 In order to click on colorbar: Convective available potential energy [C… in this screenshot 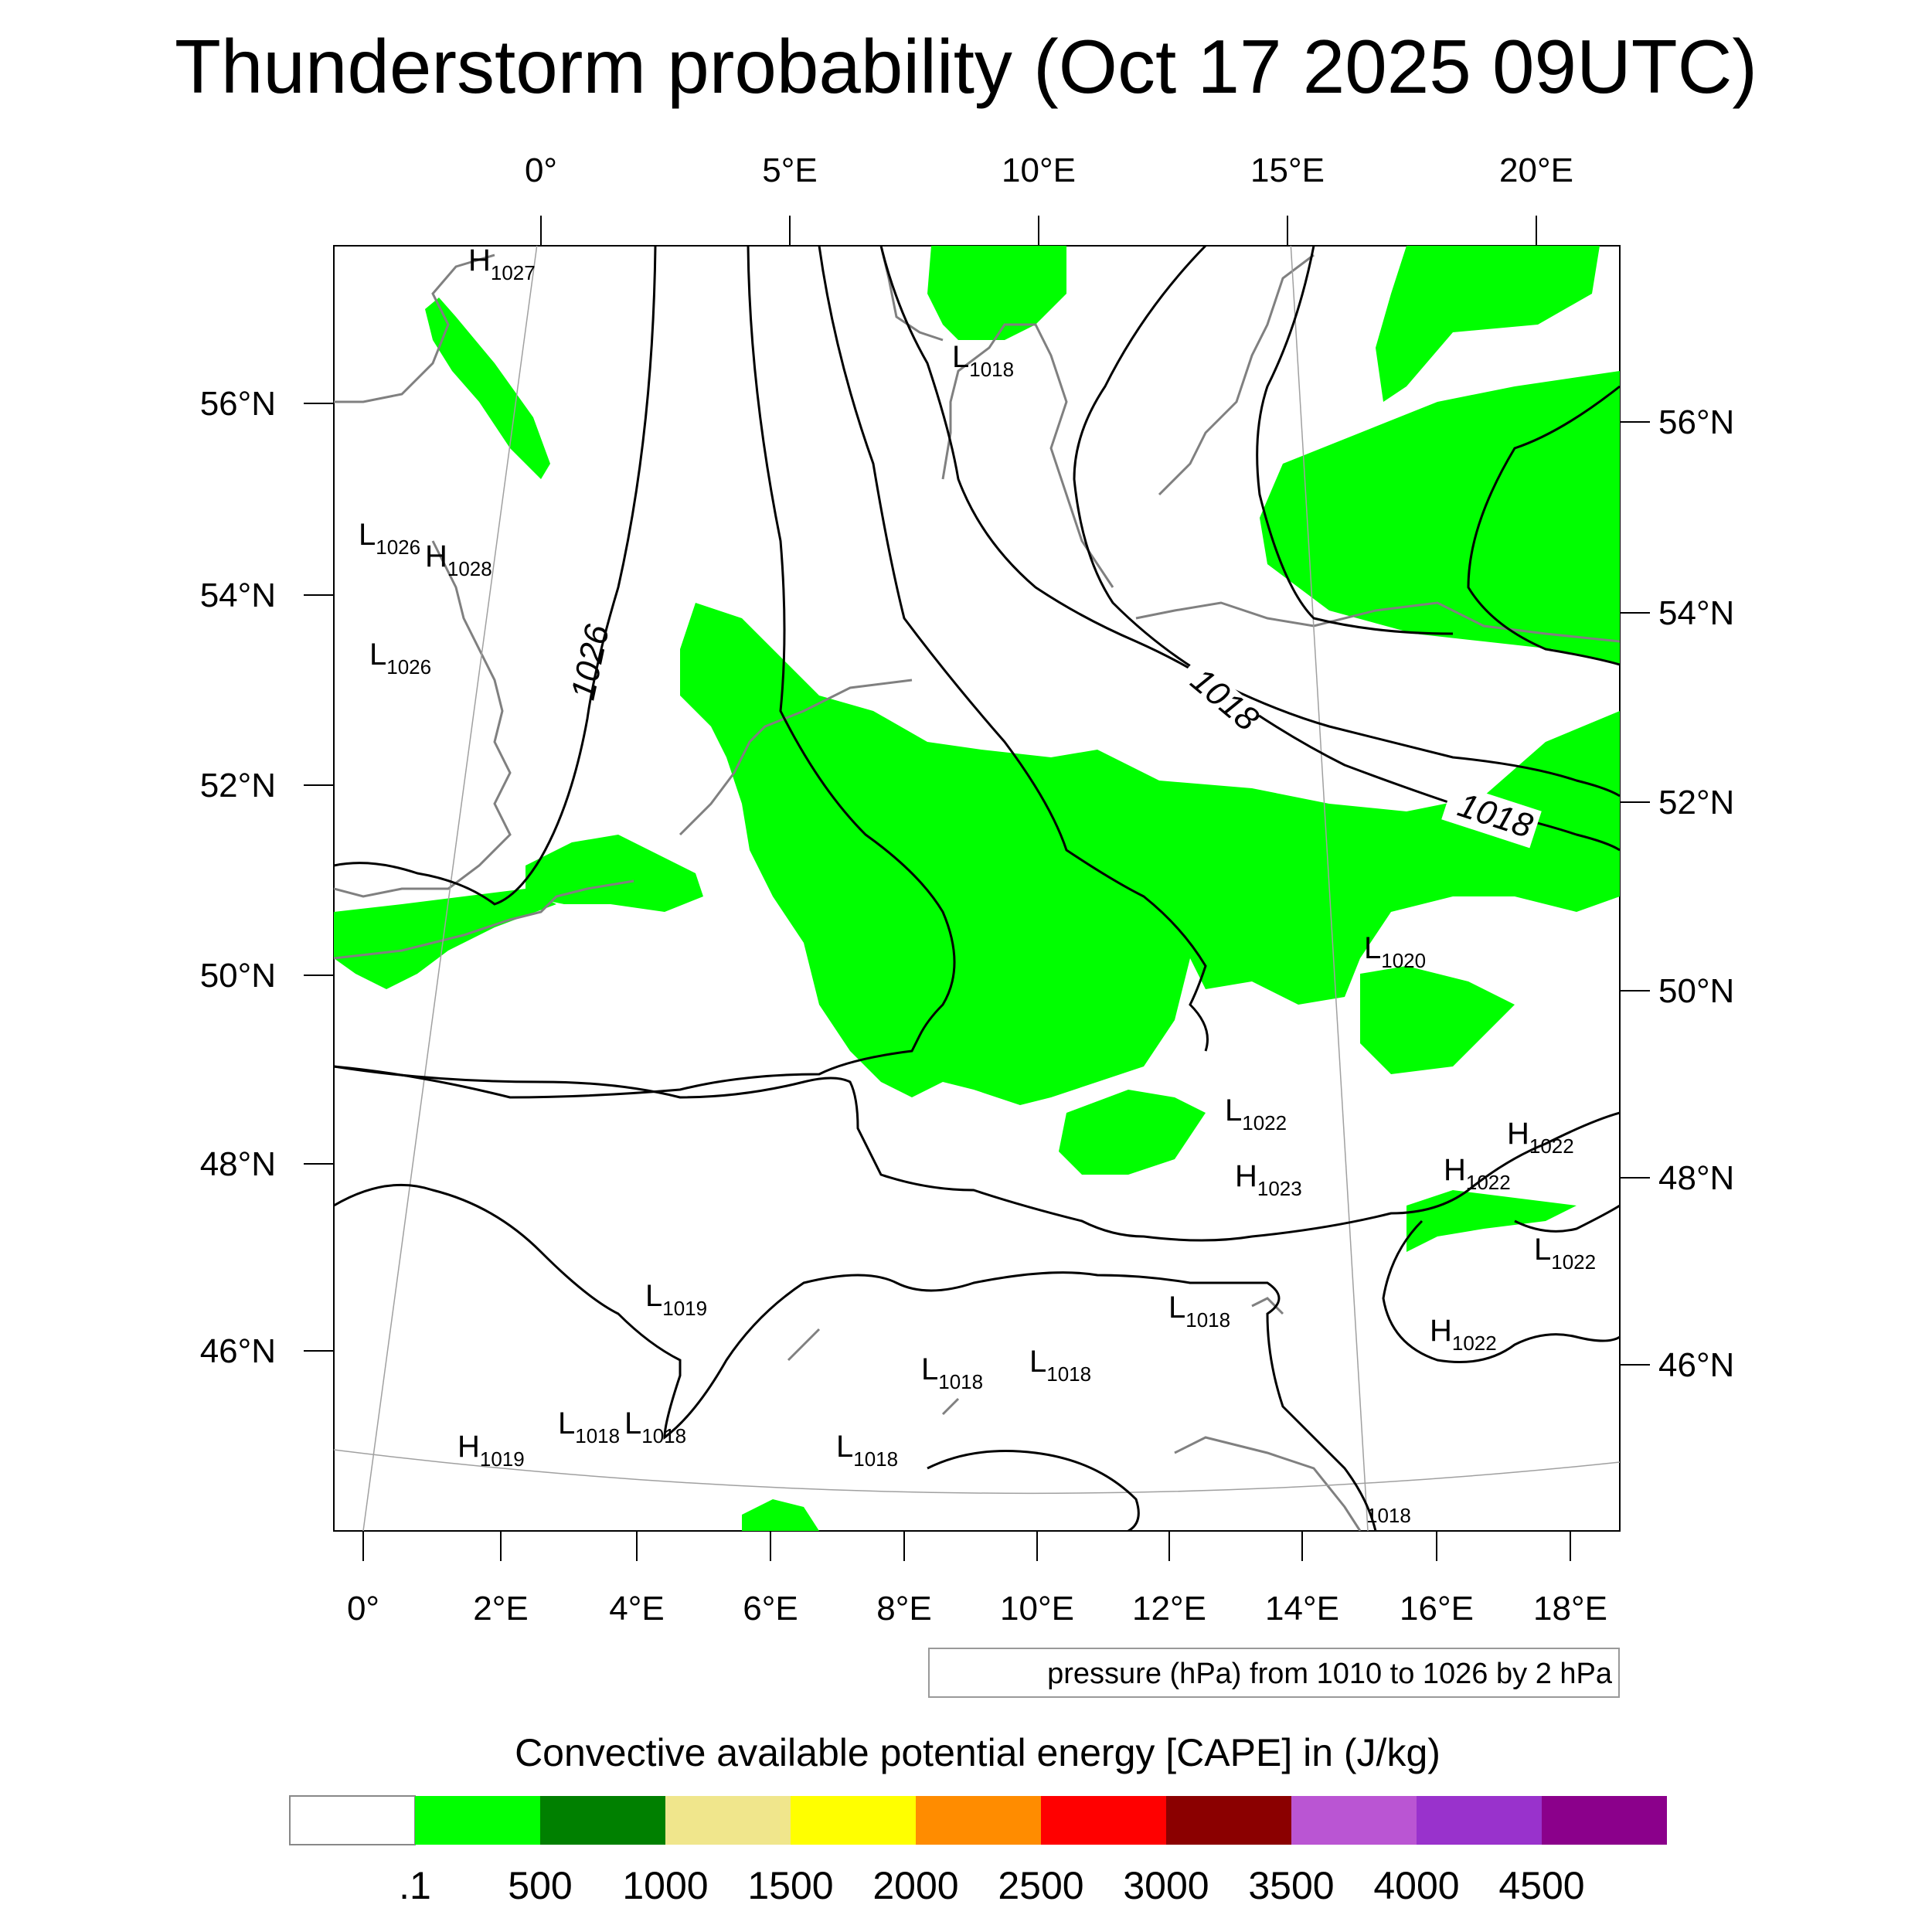, I will do `click(978, 1819)`.